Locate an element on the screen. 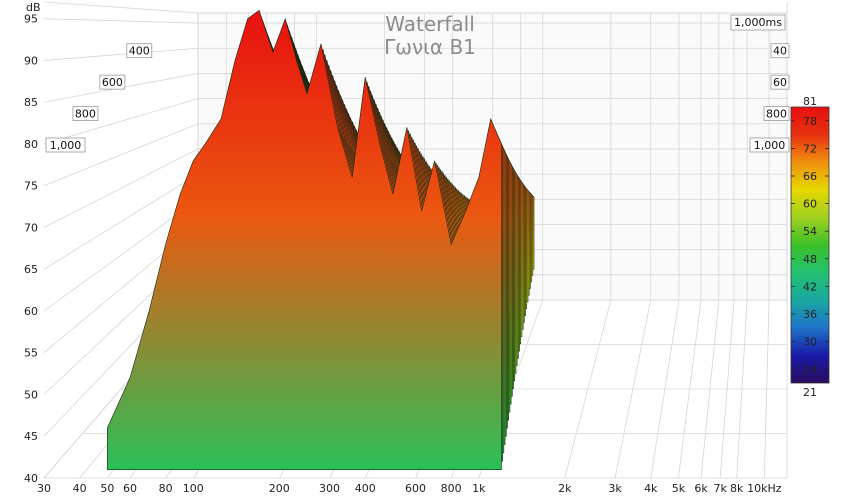 The width and height of the screenshot is (862, 502). x-tick-label: 5k is located at coordinates (679, 488).